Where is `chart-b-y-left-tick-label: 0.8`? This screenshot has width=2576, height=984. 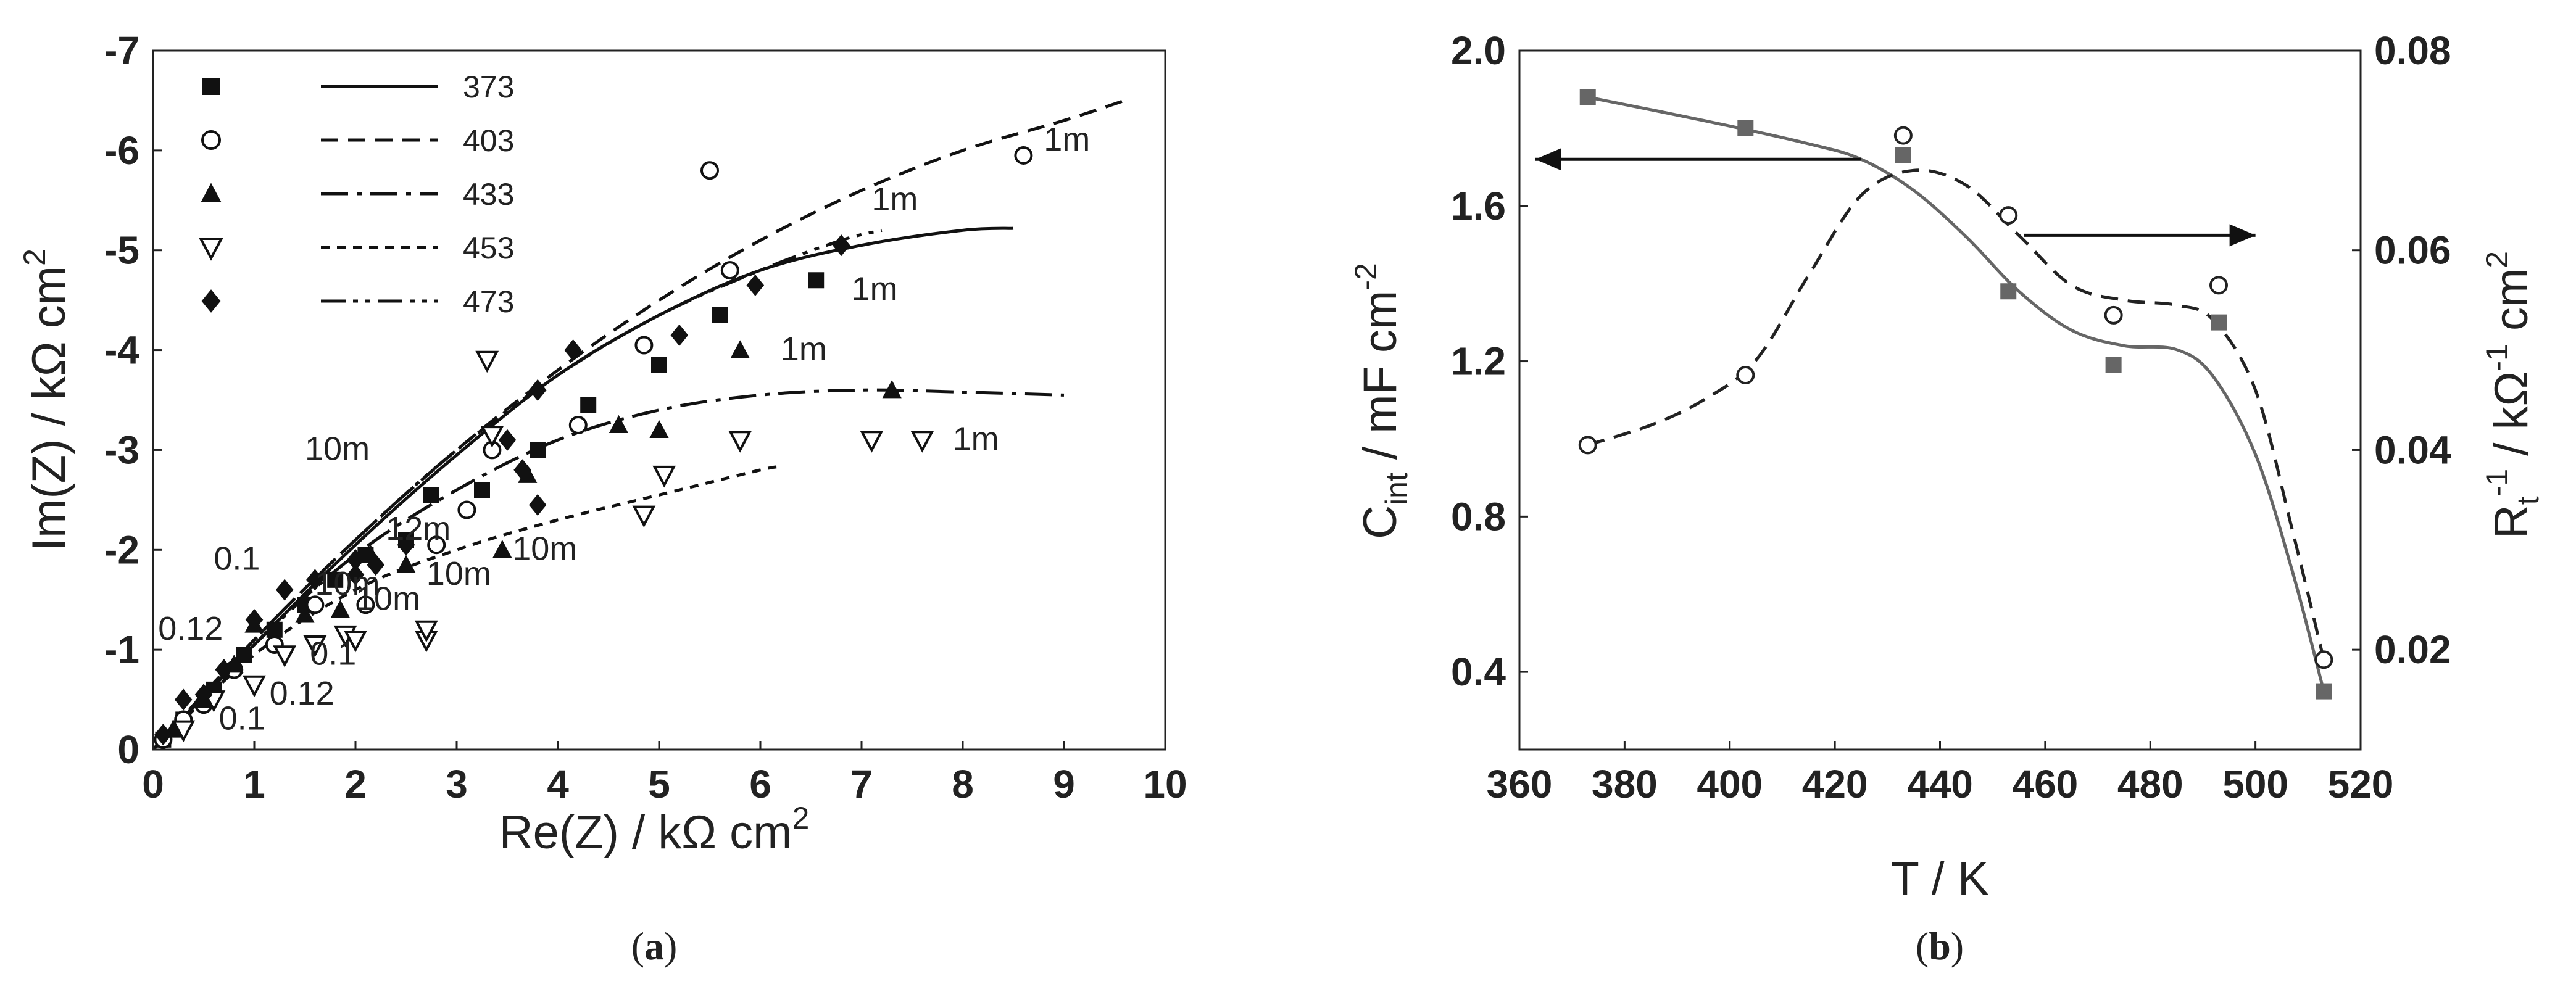 chart-b-y-left-tick-label: 0.8 is located at coordinates (1478, 516).